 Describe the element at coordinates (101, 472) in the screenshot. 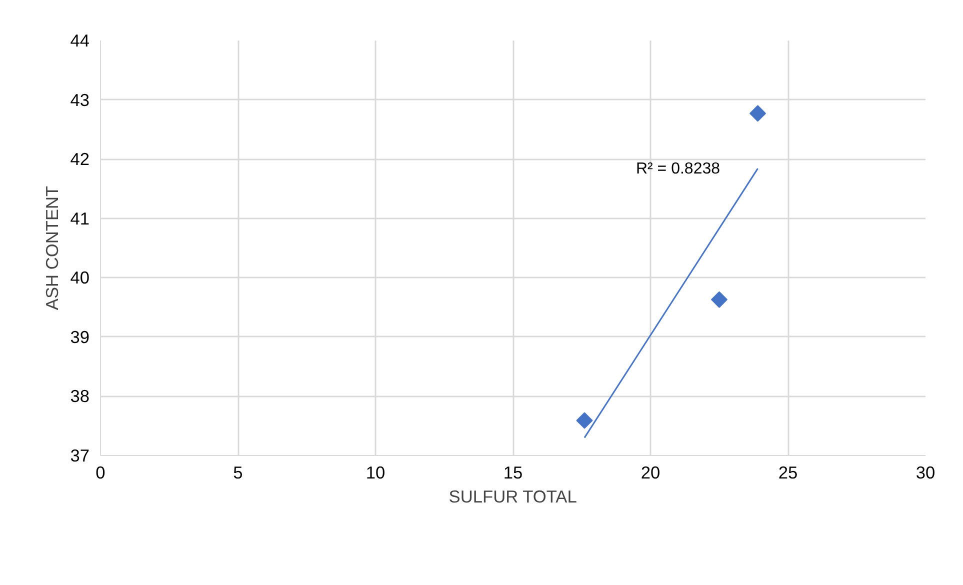

I see `x-tick-label: 0` at that location.